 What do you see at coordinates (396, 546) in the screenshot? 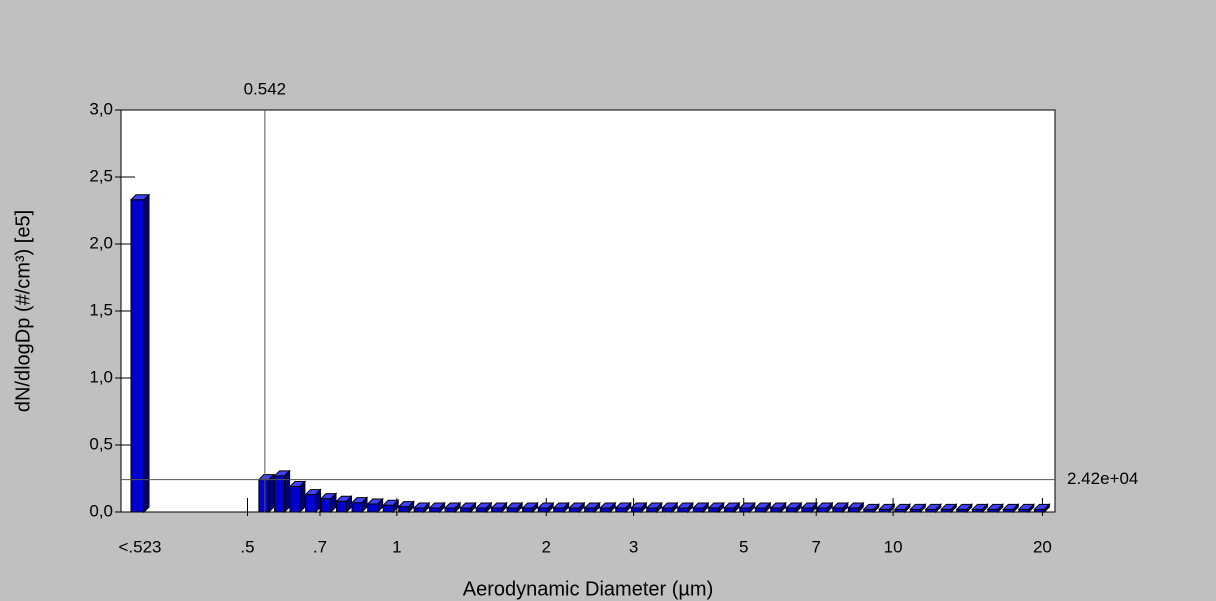
I see `x-tick-label: 1` at bounding box center [396, 546].